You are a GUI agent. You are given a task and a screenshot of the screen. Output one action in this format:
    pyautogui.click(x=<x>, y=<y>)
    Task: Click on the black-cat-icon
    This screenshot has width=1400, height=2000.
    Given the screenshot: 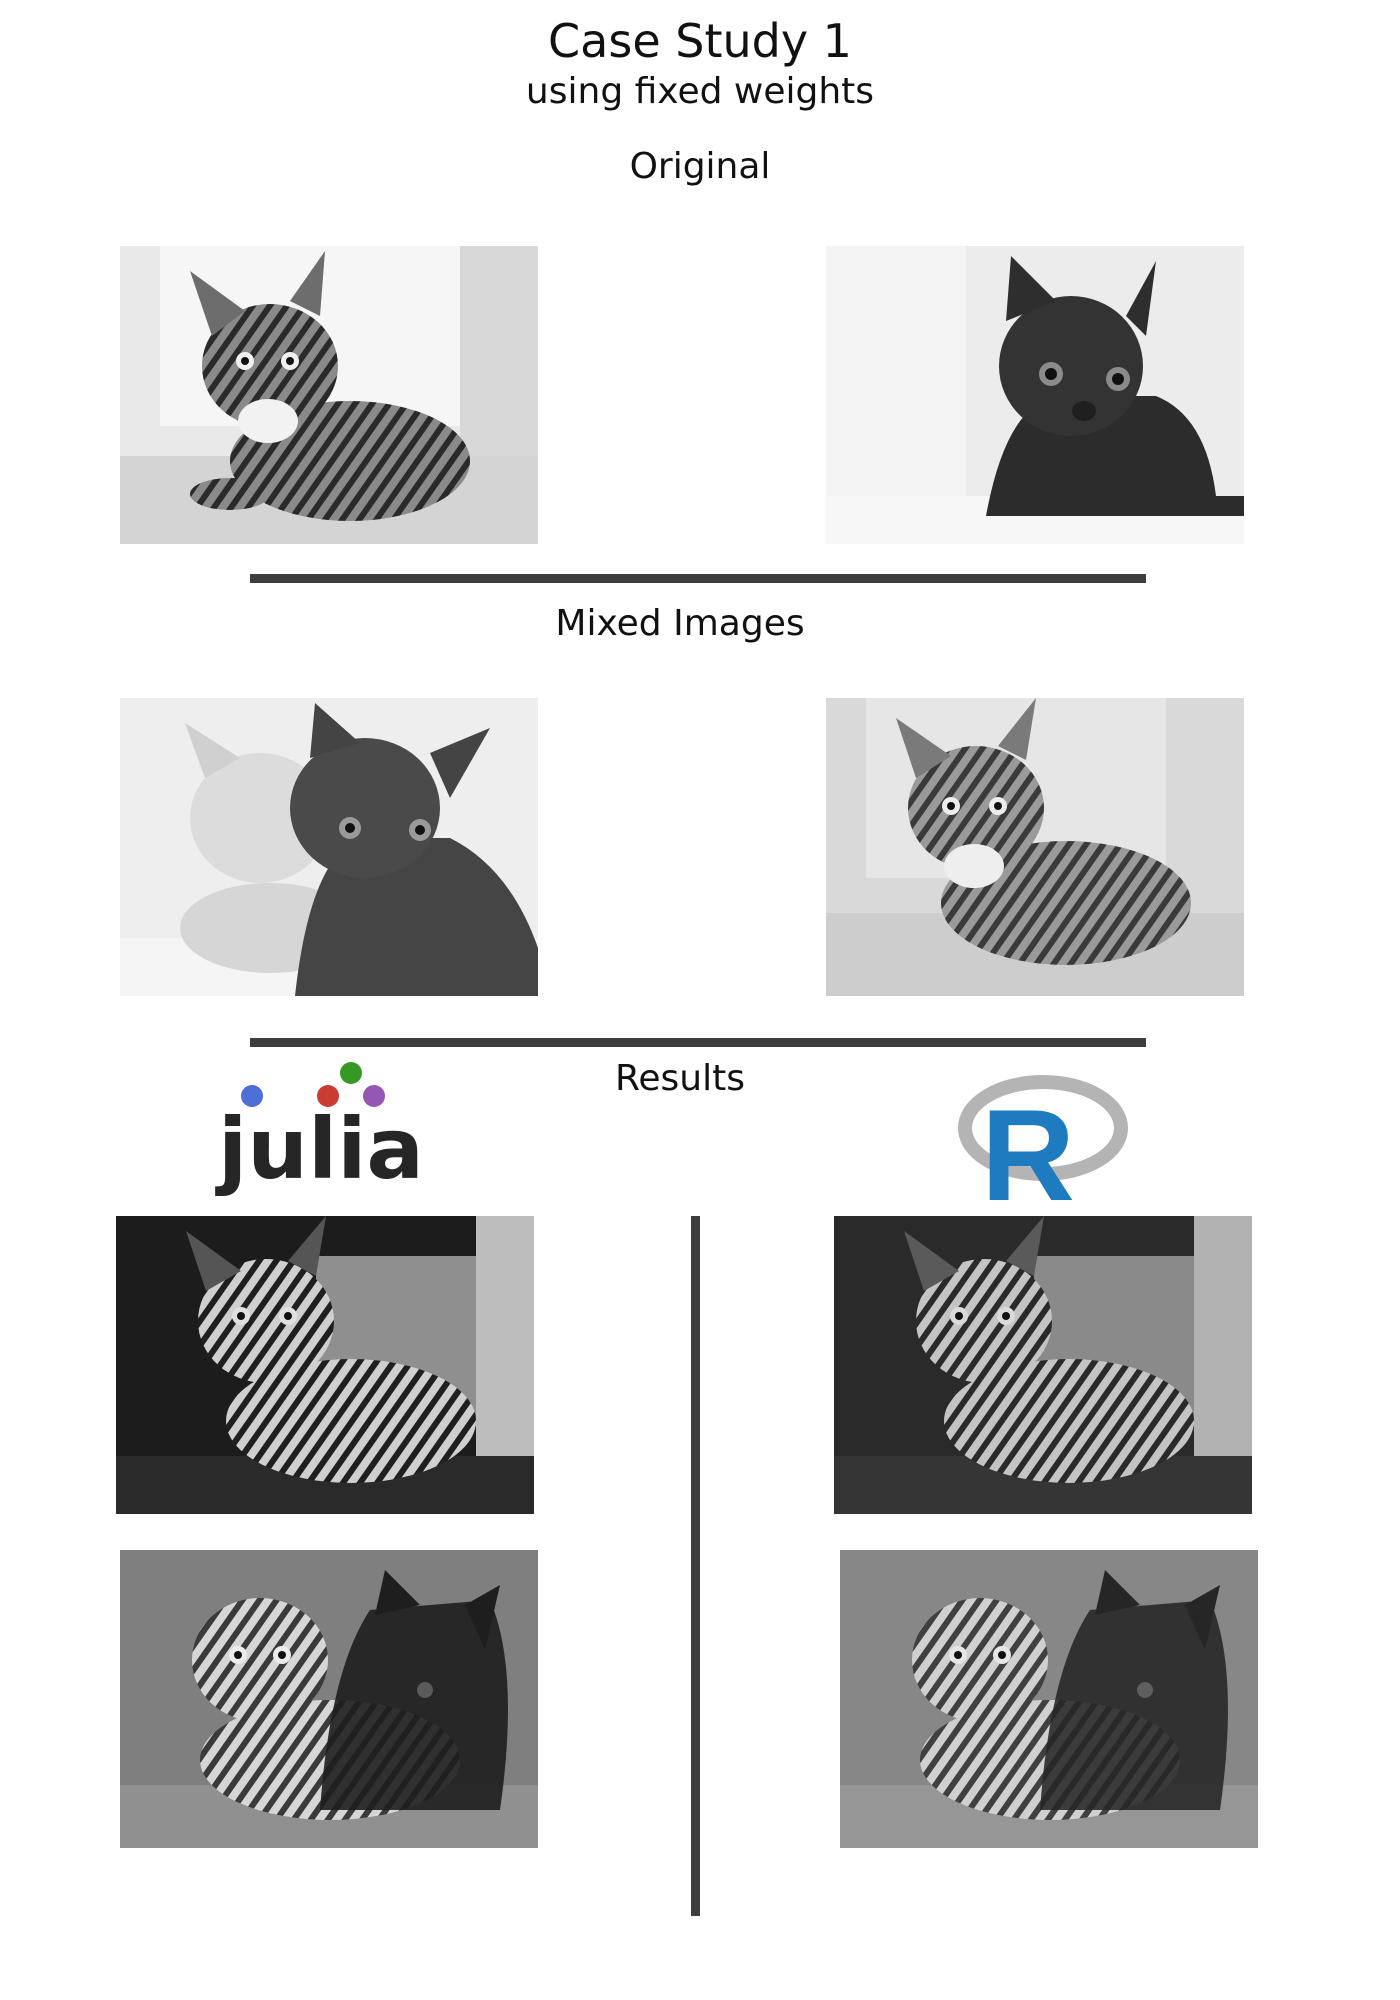 What is the action you would take?
    pyautogui.click(x=1035, y=395)
    